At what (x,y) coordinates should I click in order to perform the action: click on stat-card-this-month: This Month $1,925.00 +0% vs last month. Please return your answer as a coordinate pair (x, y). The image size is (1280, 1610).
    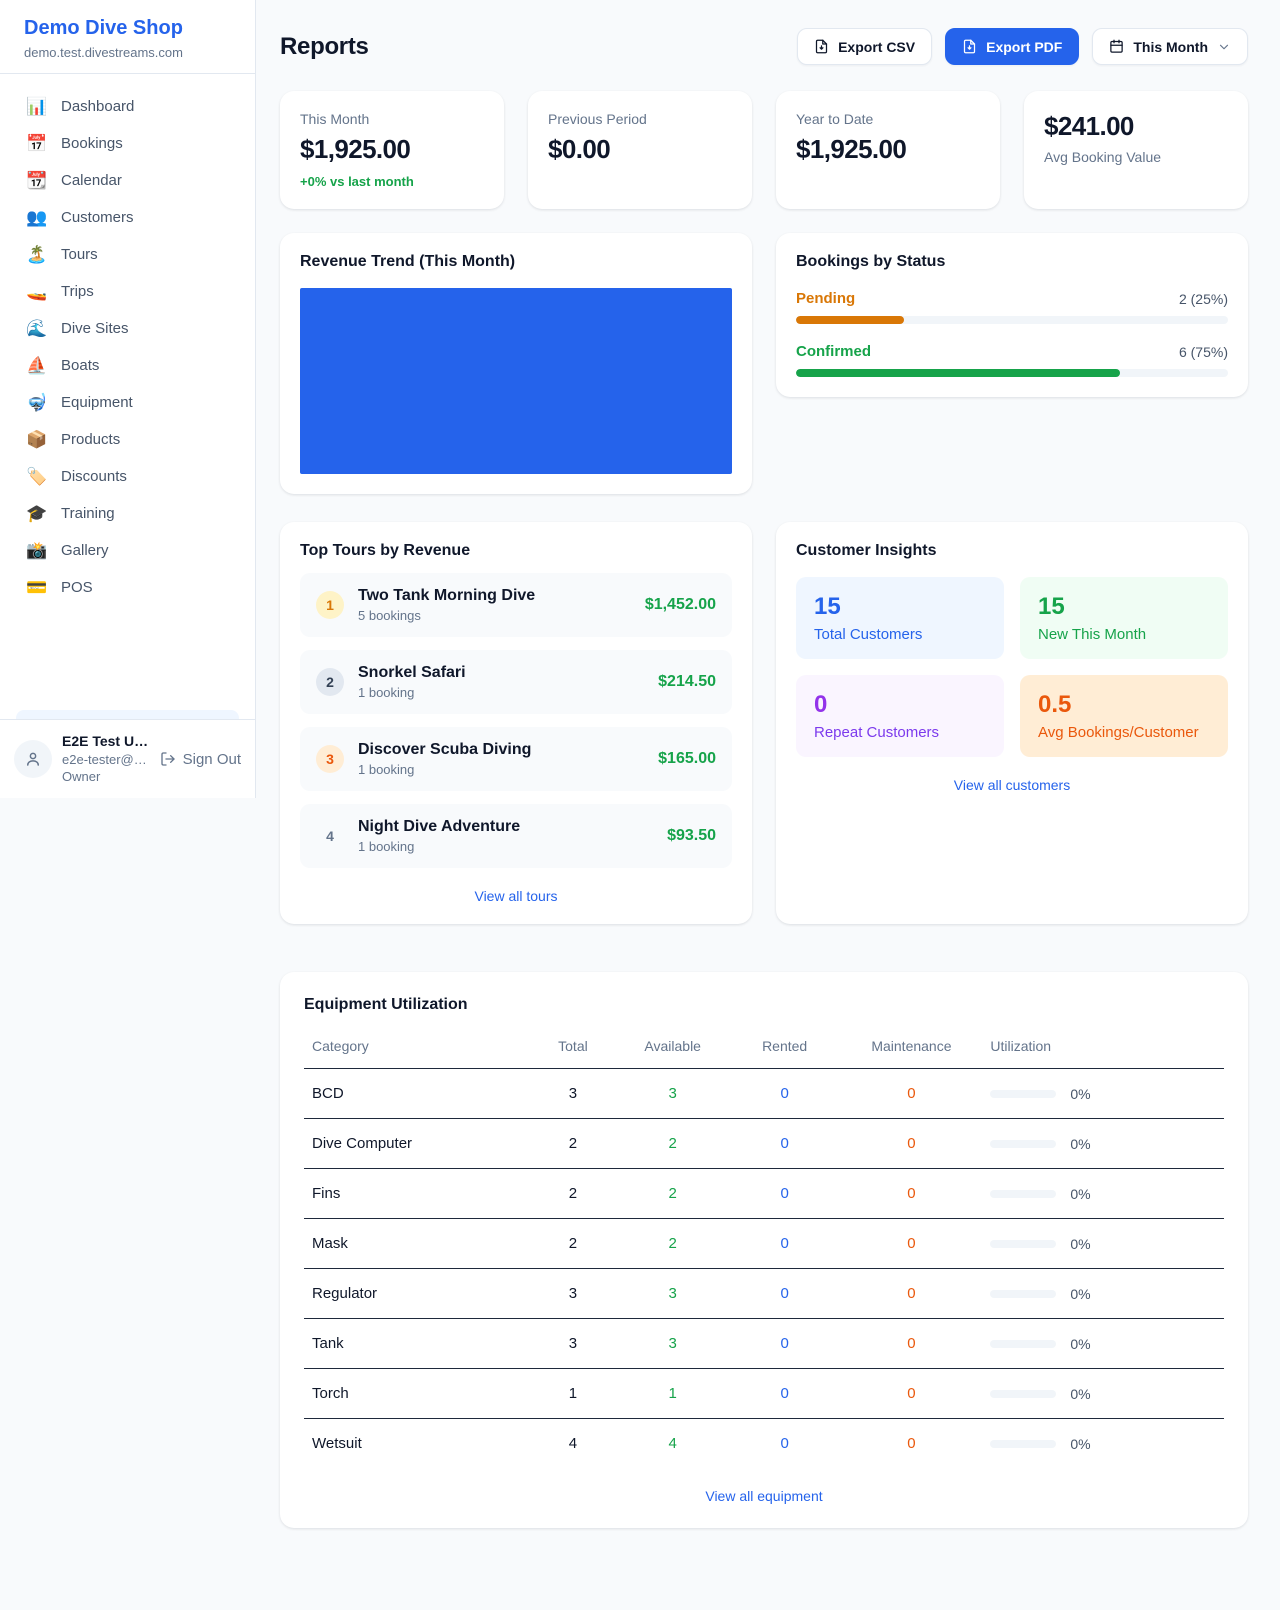
    Looking at the image, I should click on (392, 150).